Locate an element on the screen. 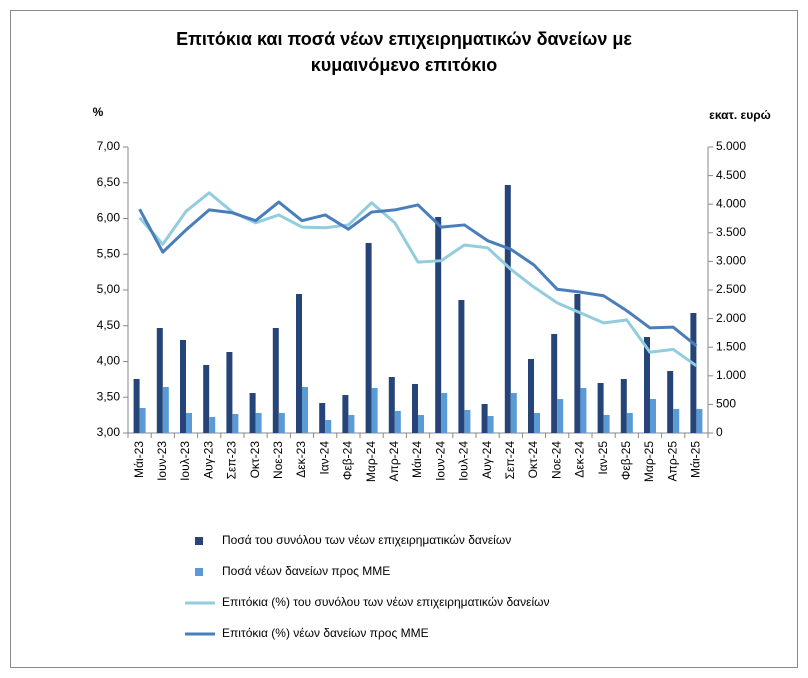 This screenshot has width=808, height=678. x-tick-label: Μάι-23 is located at coordinates (139, 459).